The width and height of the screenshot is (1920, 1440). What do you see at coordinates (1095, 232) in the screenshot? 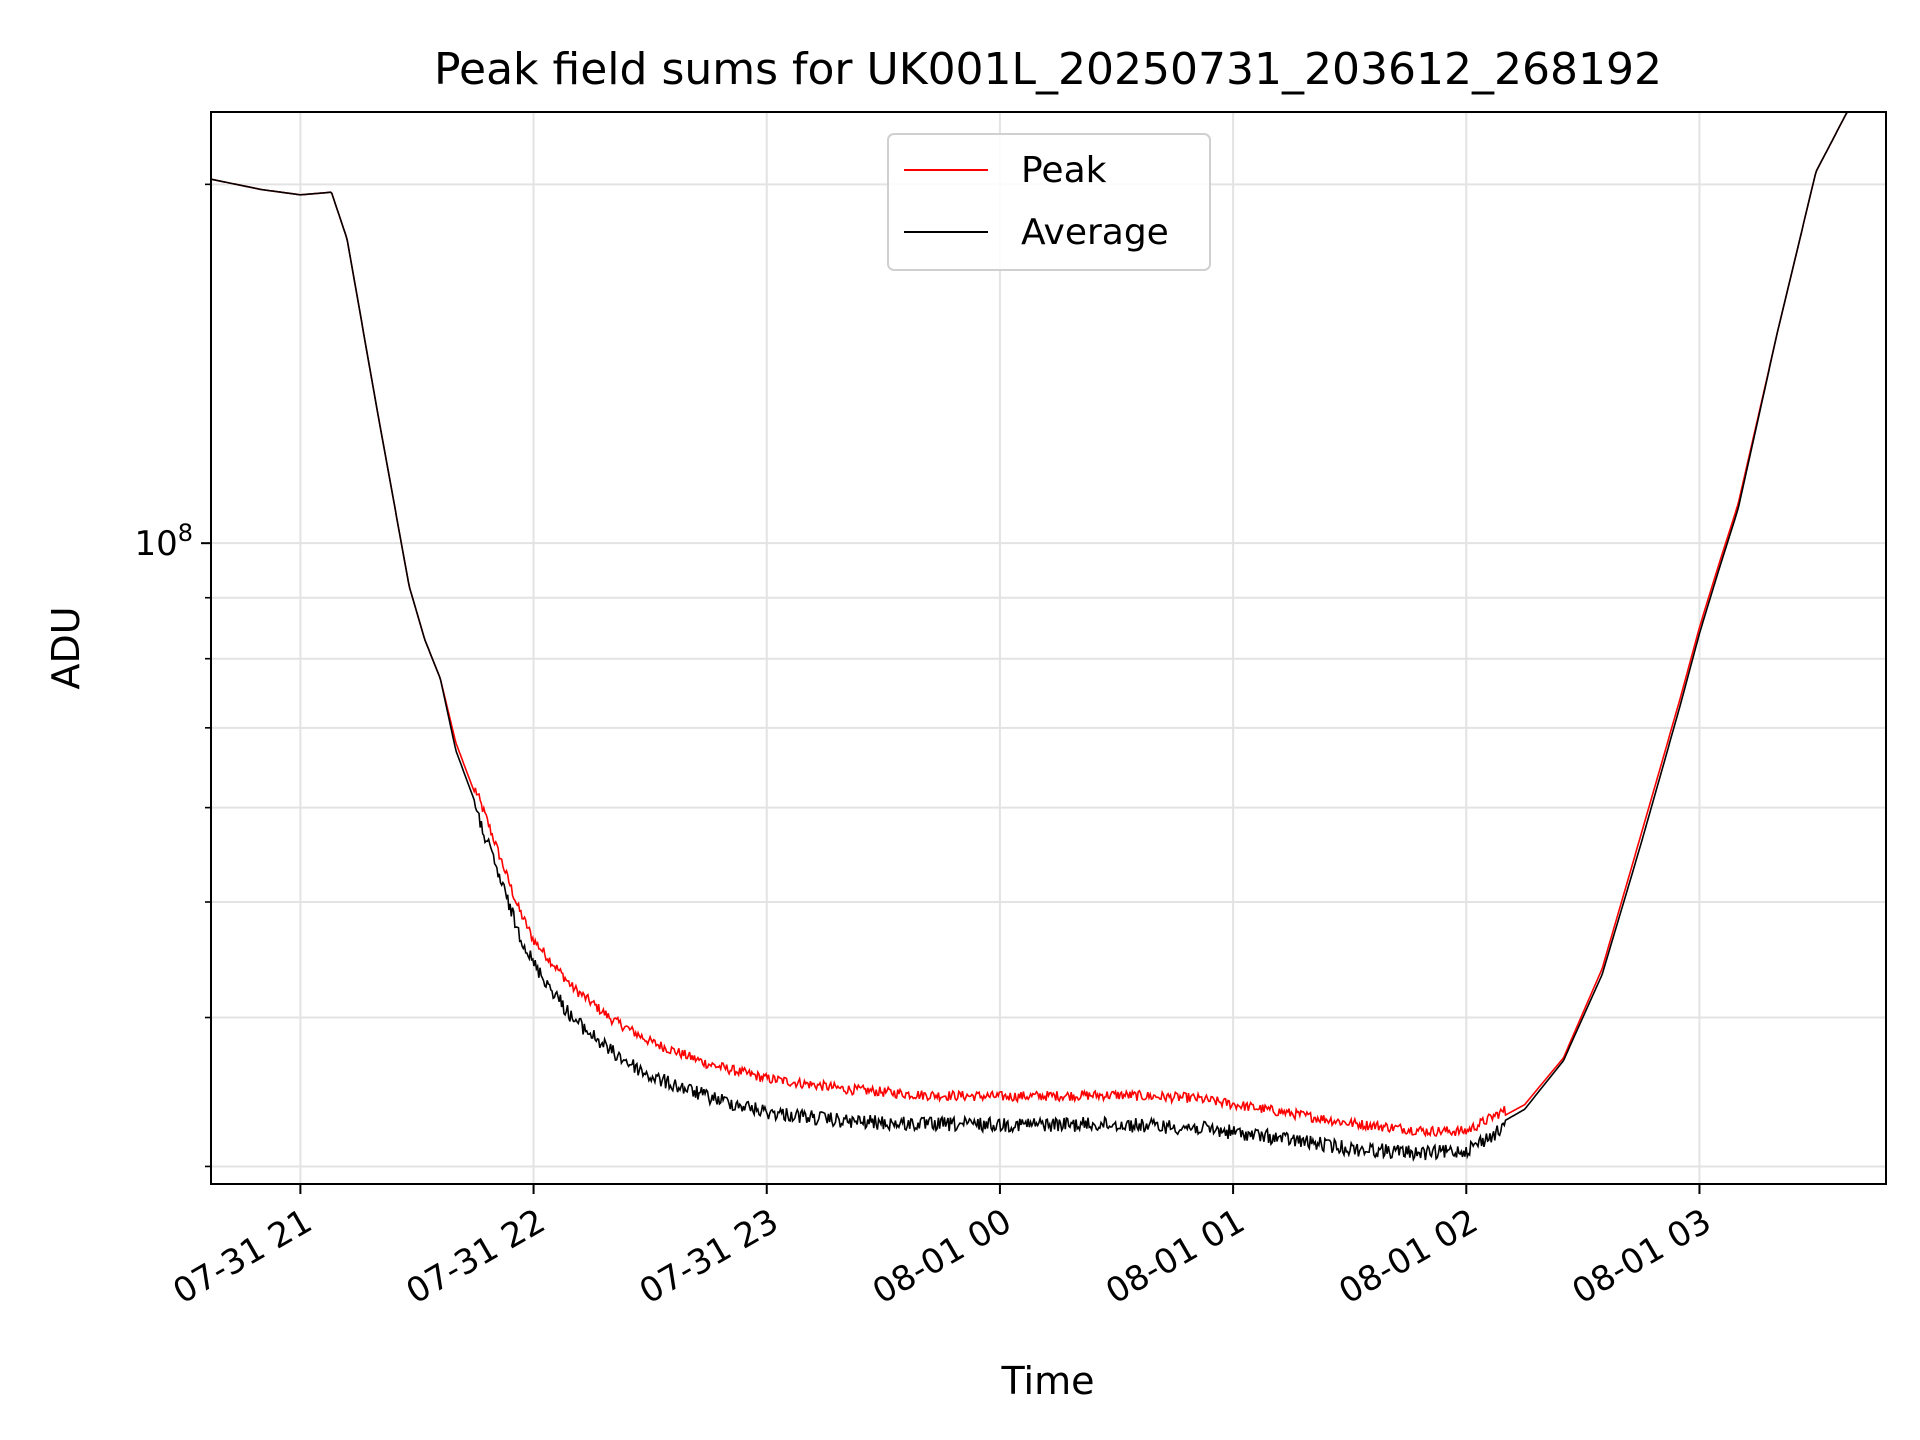
I see `legend-label-average: Average` at bounding box center [1095, 232].